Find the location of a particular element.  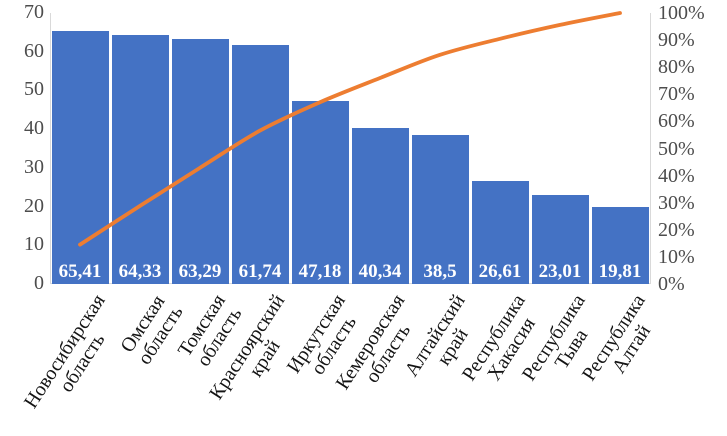

bar-value-label: 40,34 is located at coordinates (380, 271).